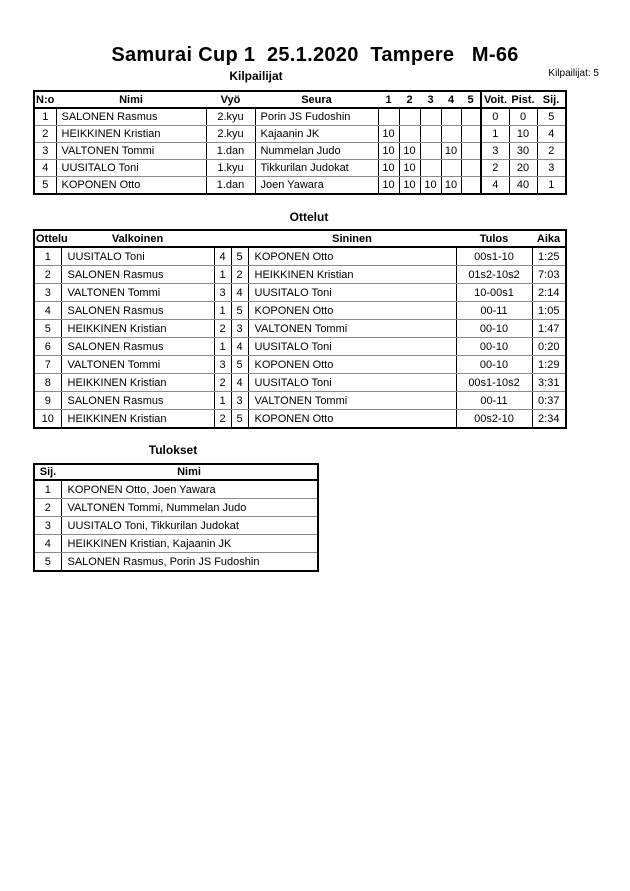  I want to click on cell-no: 4, so click(45, 168).